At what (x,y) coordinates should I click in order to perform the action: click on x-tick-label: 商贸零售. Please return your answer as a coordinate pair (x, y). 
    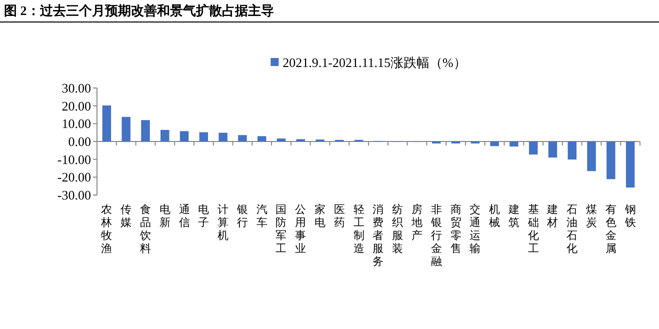
    Looking at the image, I should click on (456, 229).